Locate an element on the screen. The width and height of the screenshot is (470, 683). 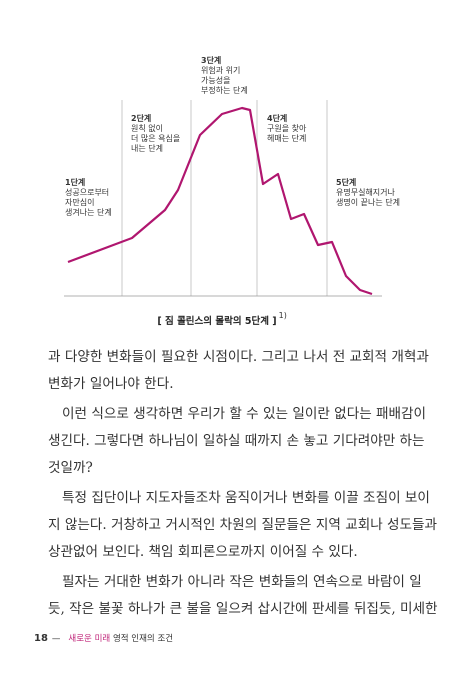
stage-desc: 원칙 없이 is located at coordinates (147, 128).